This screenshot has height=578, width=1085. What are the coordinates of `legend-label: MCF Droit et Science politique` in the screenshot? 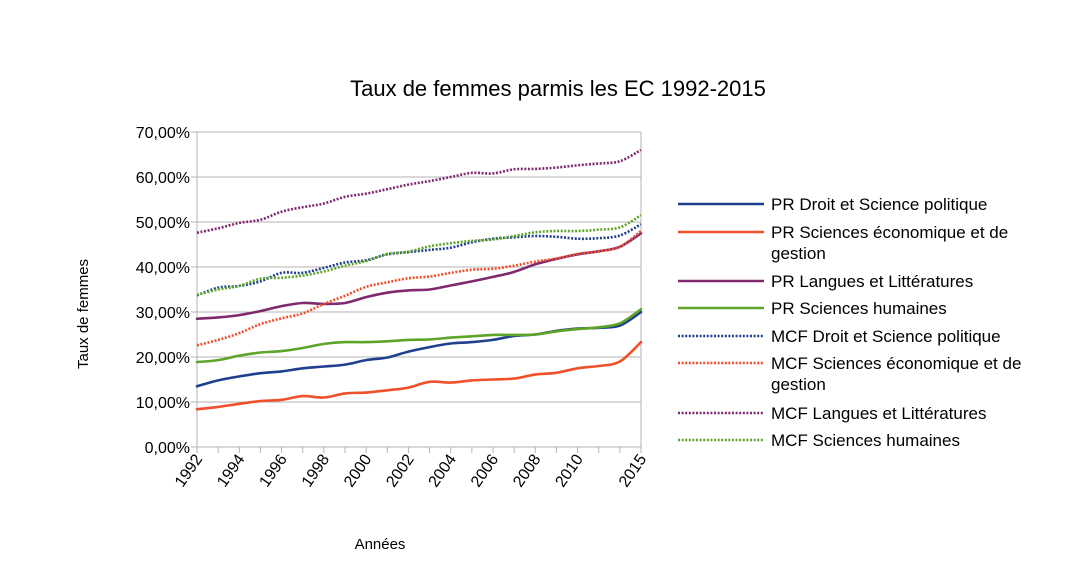 It's located at (886, 336).